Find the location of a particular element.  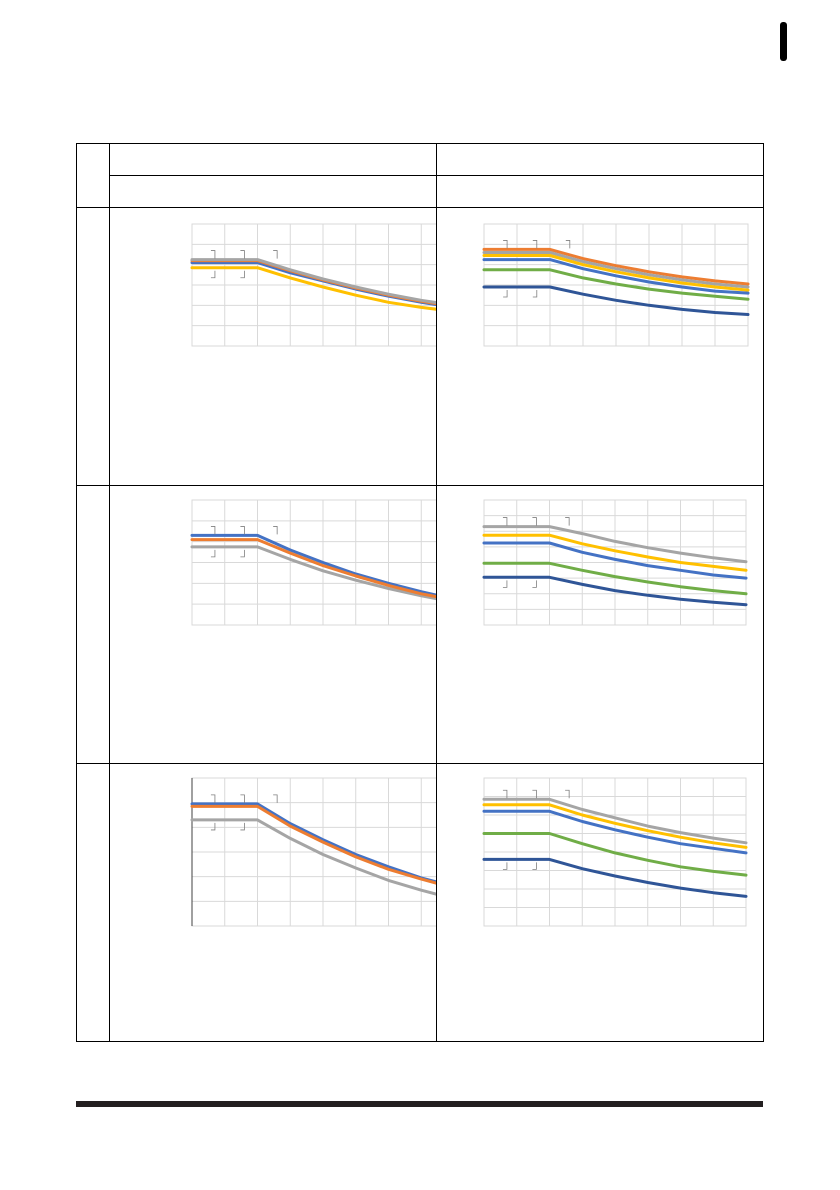

chart-r1-left is located at coordinates (313, 285).